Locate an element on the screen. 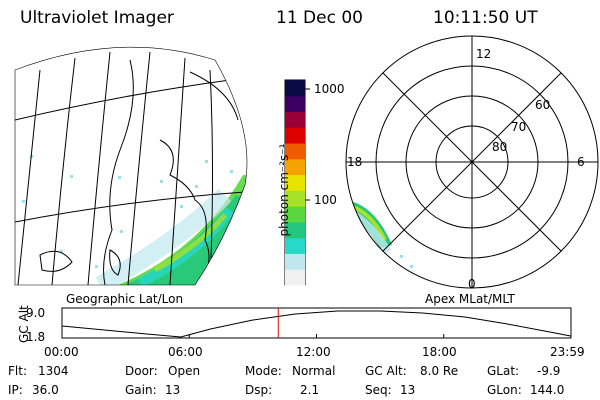  altitude-xtick-1800: 18:00 is located at coordinates (439, 352).